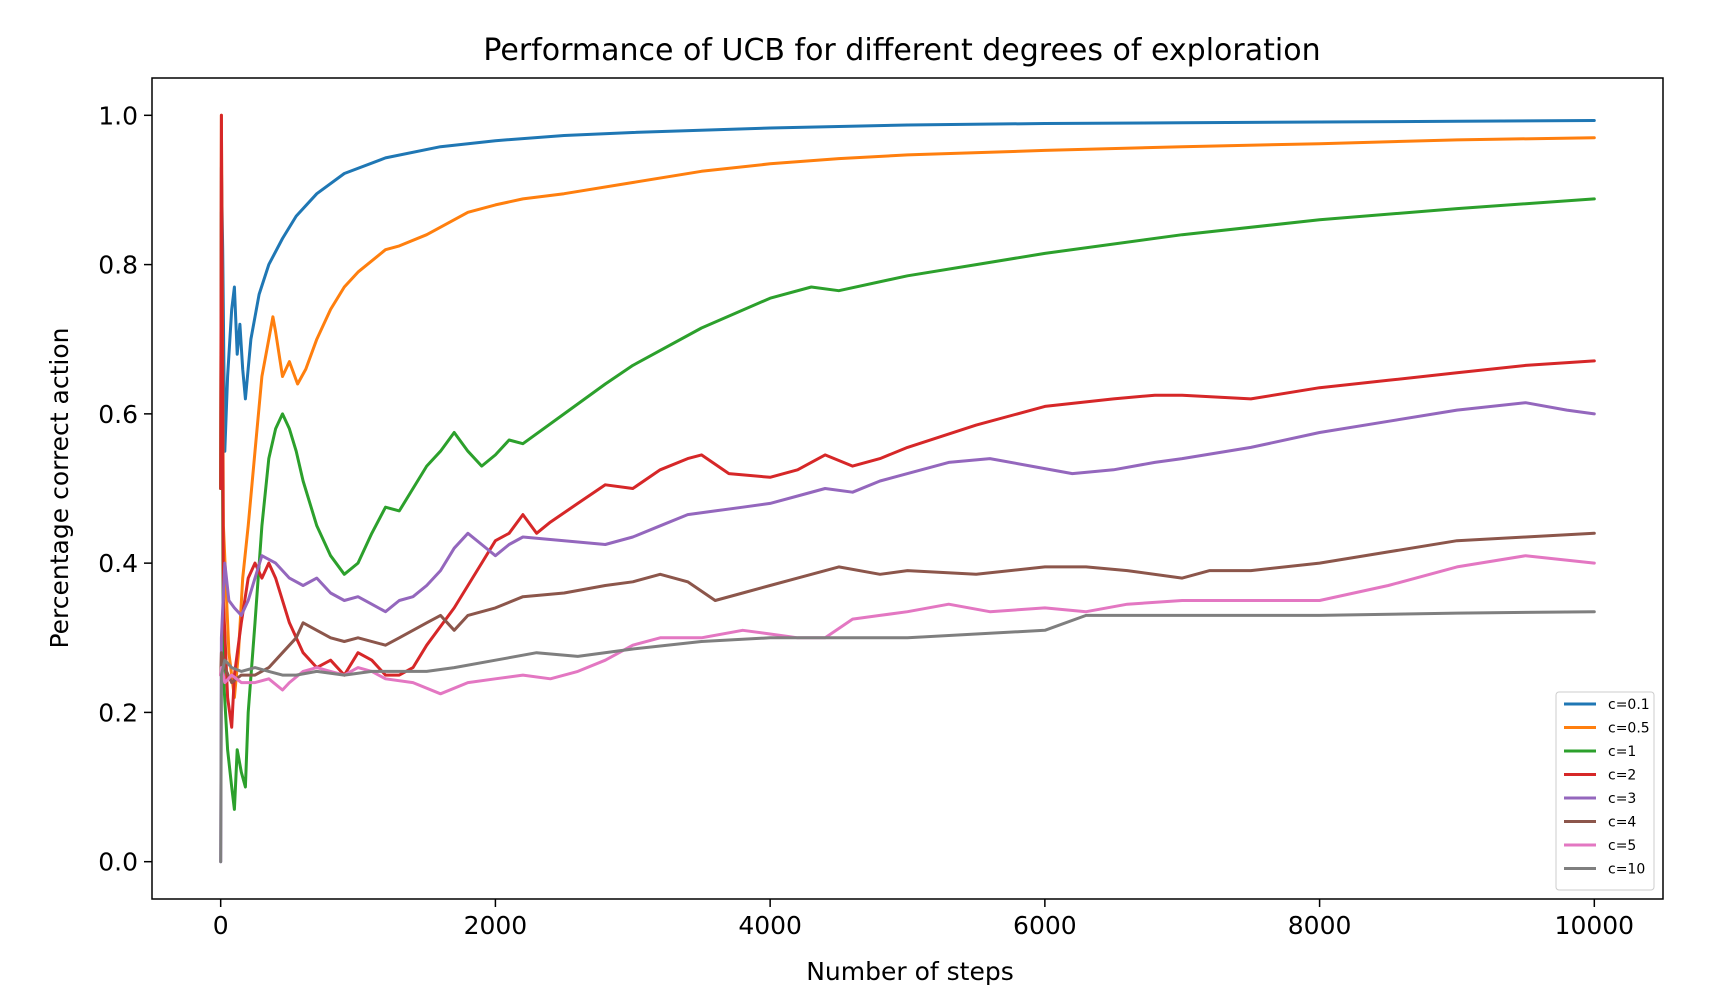  What do you see at coordinates (118, 862) in the screenshot?
I see `y-tick-label: 0.0` at bounding box center [118, 862].